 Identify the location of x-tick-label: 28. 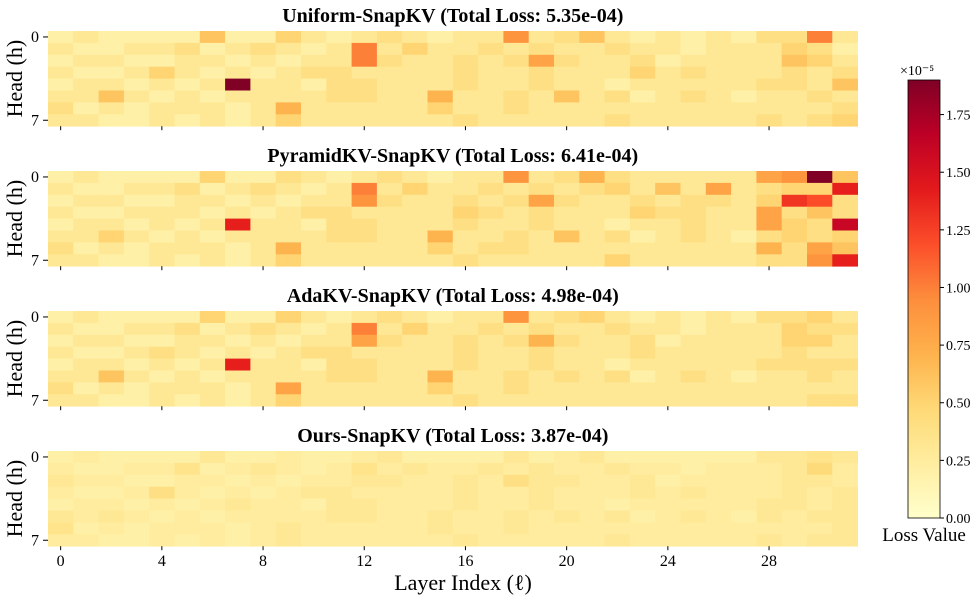
(769, 561).